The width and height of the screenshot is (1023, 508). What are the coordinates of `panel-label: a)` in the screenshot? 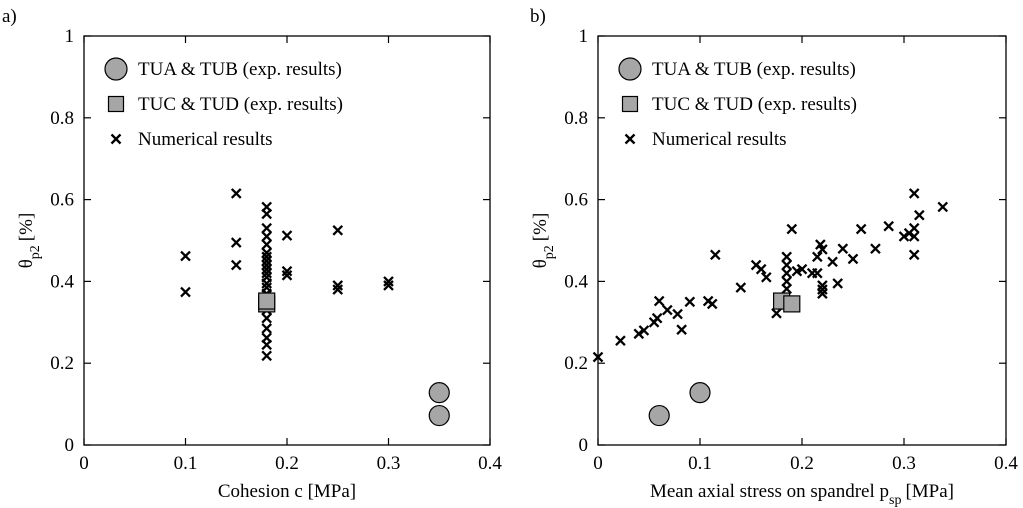 It's located at (9, 16).